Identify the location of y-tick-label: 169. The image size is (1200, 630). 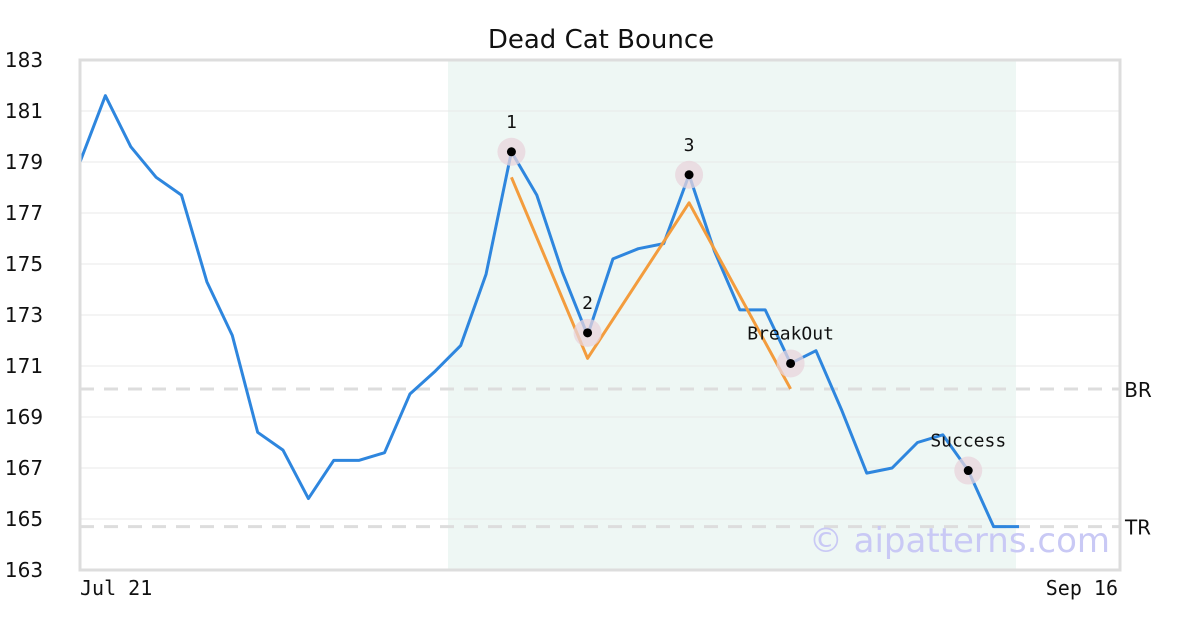
(24, 417).